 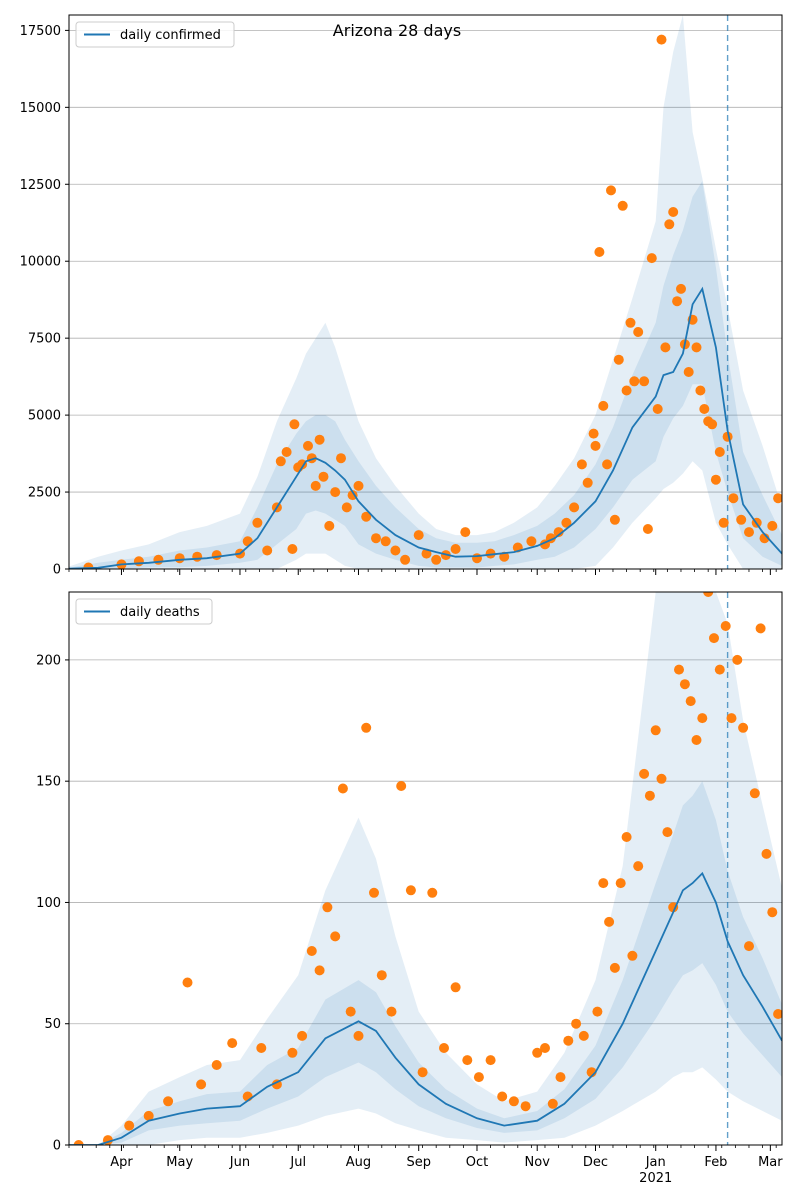 I want to click on y-tick-label: 0, so click(x=57, y=1146).